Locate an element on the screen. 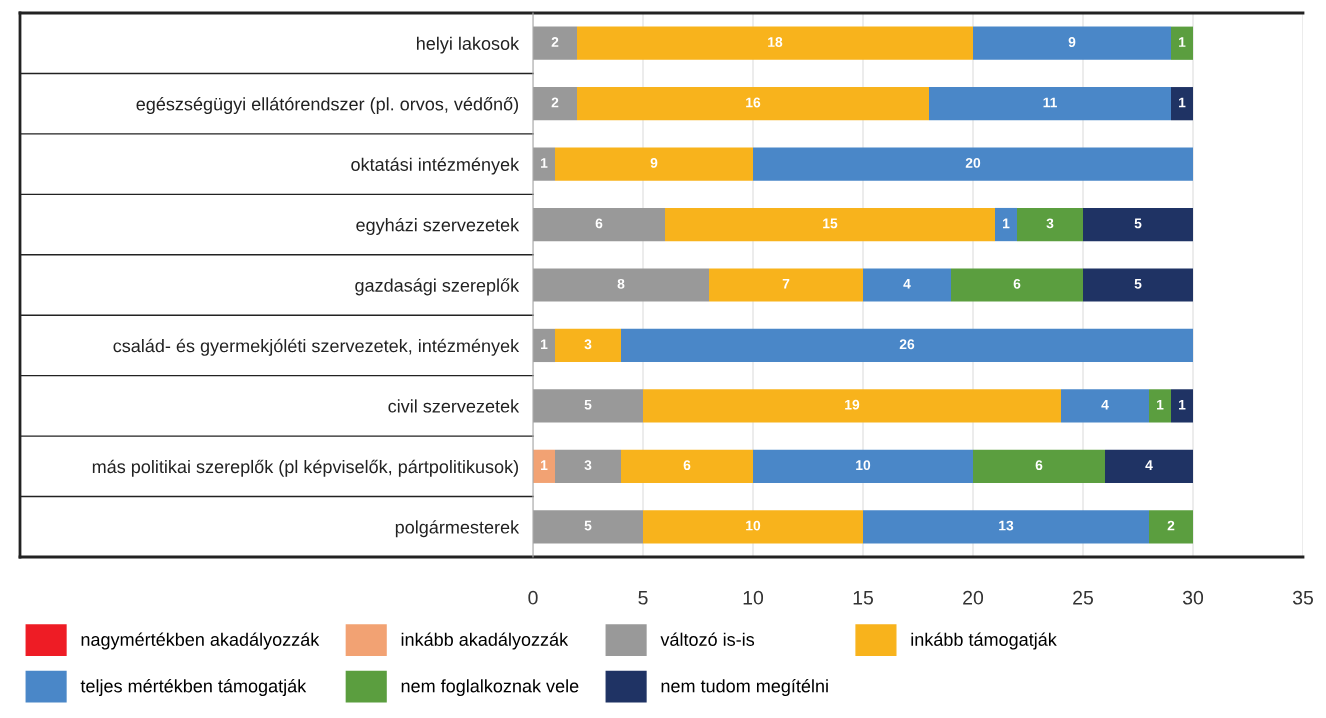 This screenshot has height=718, width=1326. data-label: 11 is located at coordinates (1050, 102).